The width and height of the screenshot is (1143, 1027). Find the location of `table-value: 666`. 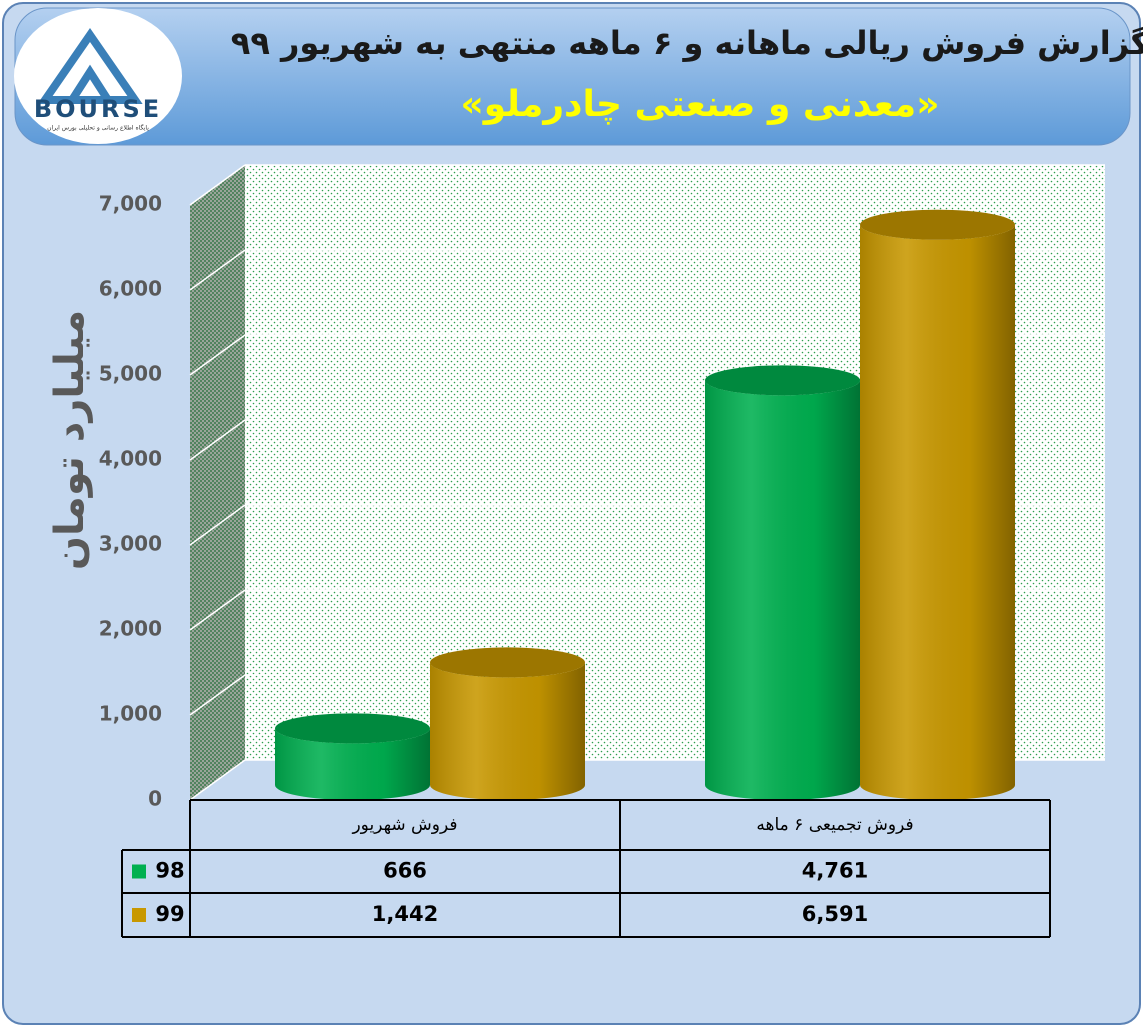

table-value: 666 is located at coordinates (405, 871).